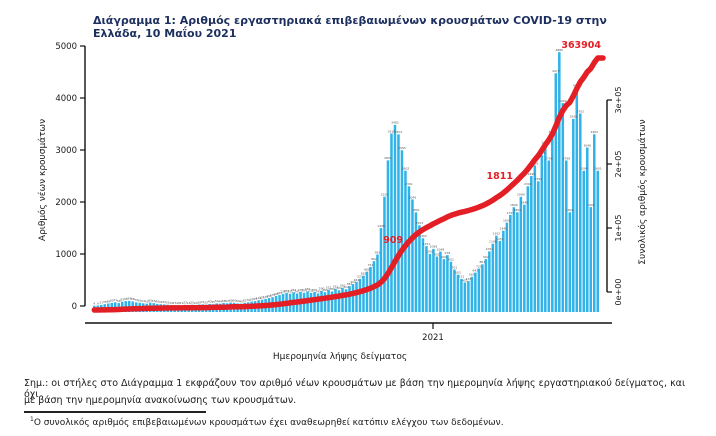 The image size is (716, 436). I want to click on y-axis-left-tick-label: 5000, so click(66, 47).